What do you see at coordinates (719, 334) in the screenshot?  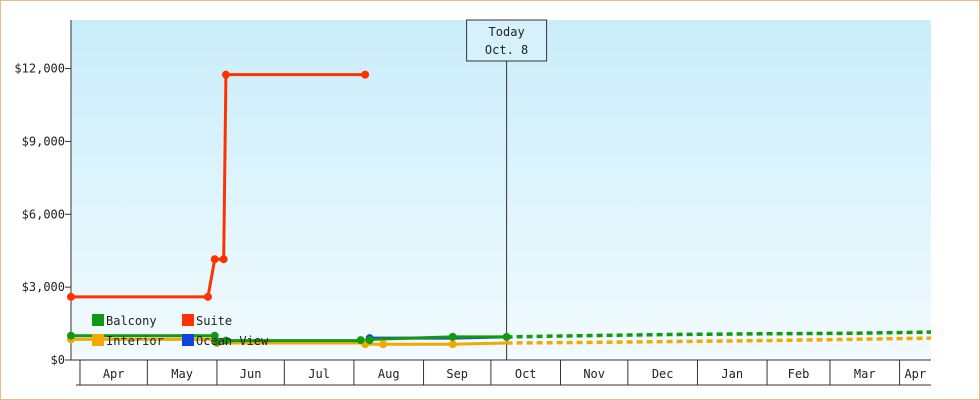 I see `series-balcony-projection` at bounding box center [719, 334].